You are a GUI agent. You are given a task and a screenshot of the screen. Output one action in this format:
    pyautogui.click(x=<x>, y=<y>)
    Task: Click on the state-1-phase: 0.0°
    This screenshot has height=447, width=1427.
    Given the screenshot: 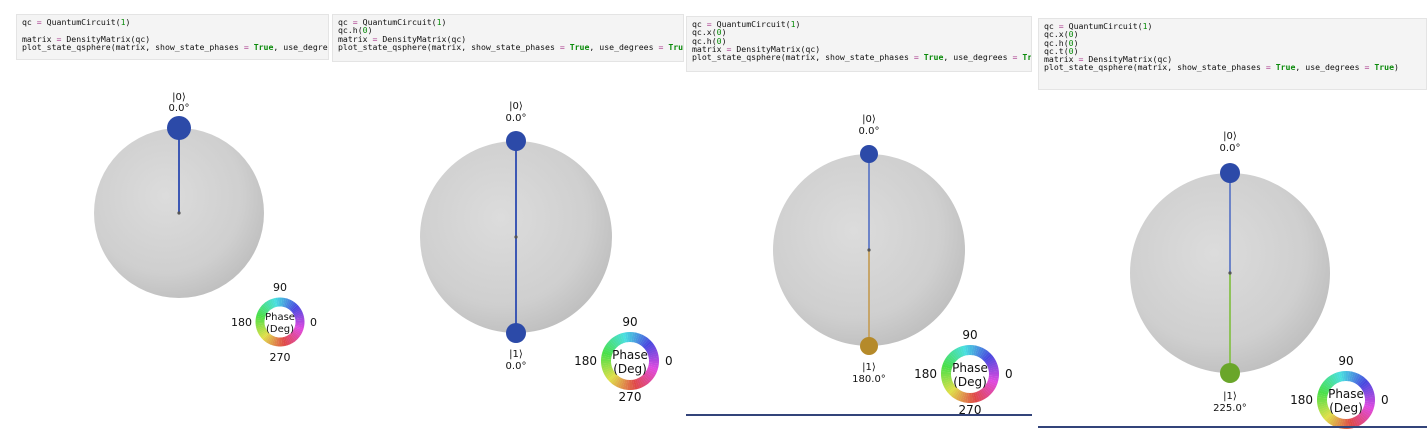 What is the action you would take?
    pyautogui.click(x=516, y=366)
    